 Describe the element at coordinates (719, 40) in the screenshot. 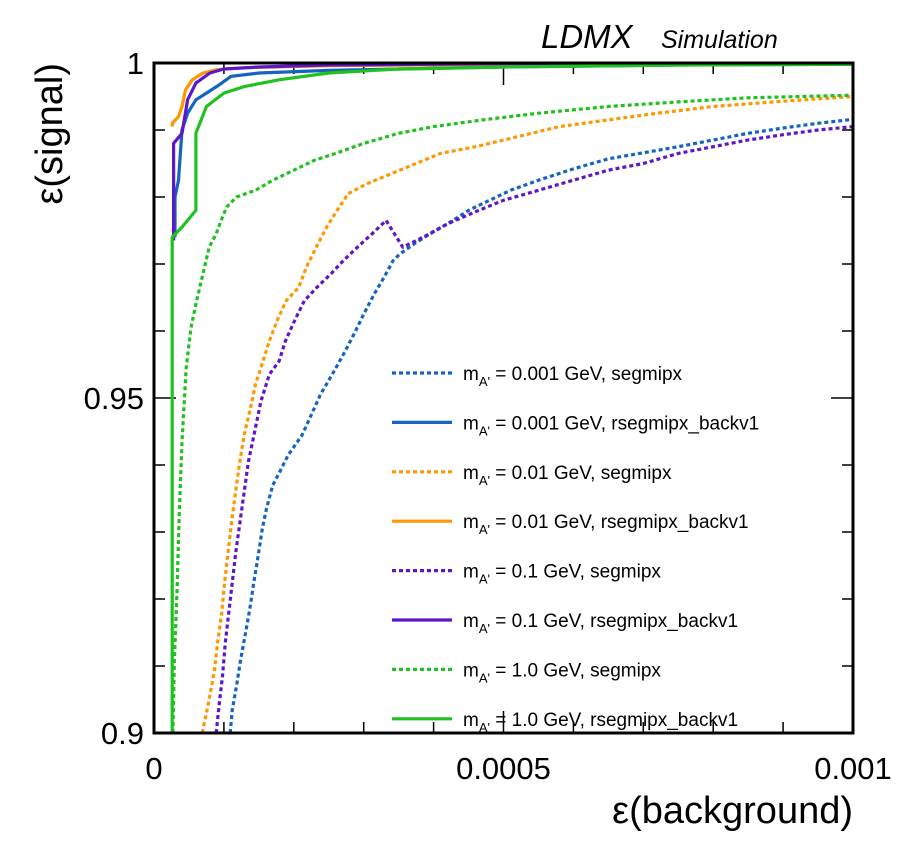

I see `simulation-tag: Simulation` at that location.